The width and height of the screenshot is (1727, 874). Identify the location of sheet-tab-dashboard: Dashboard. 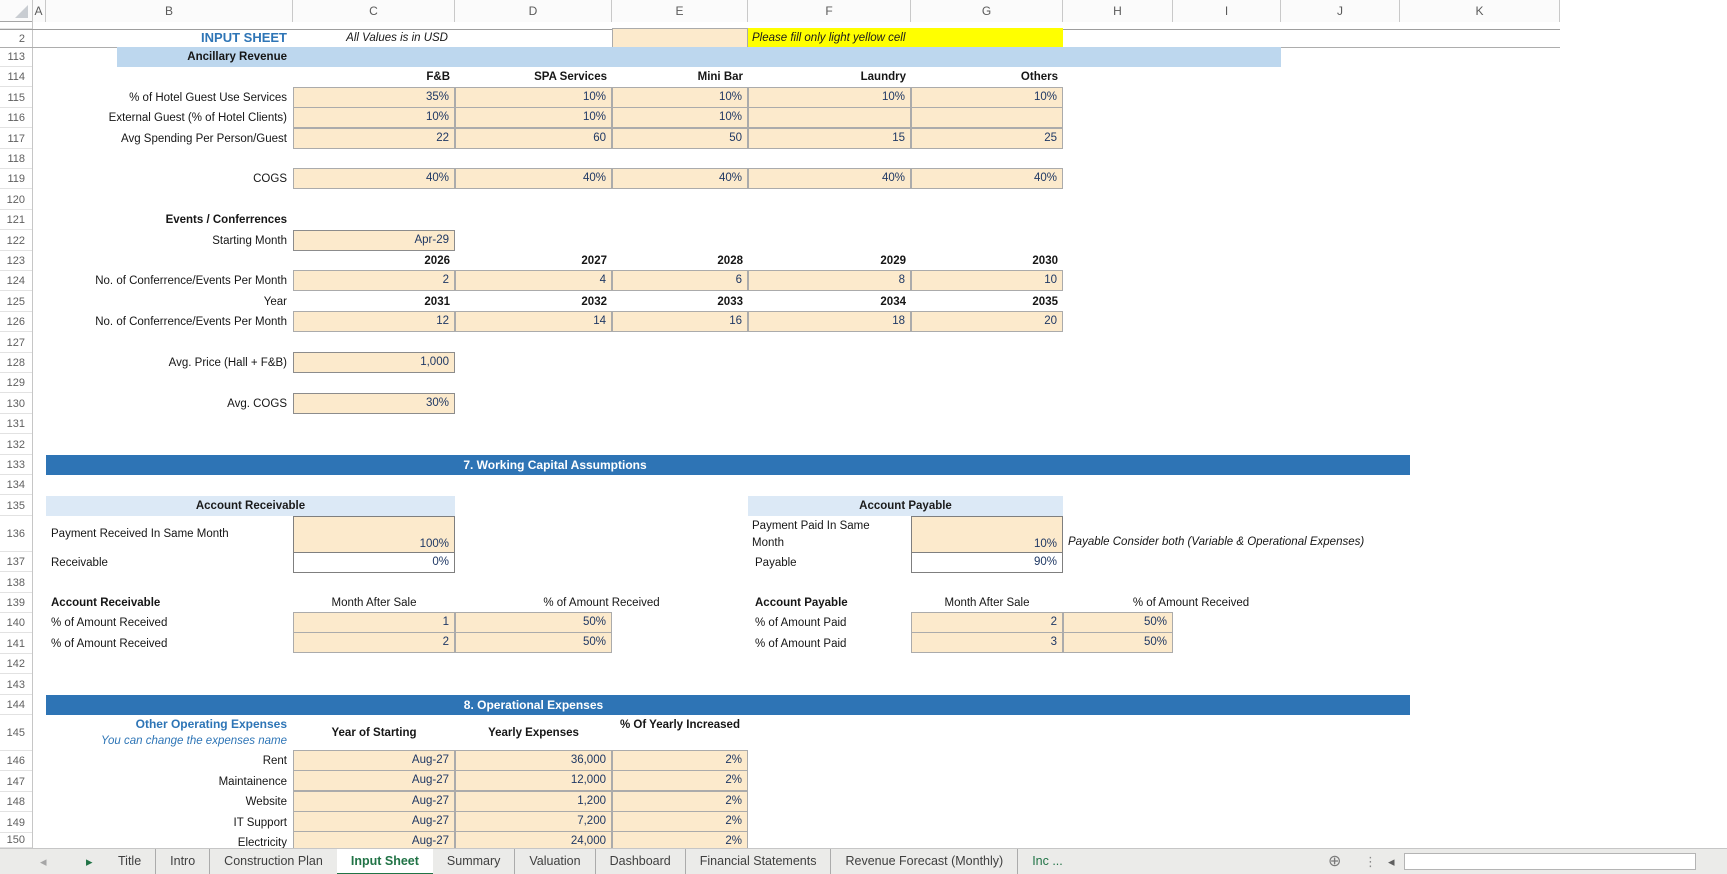
(639, 861).